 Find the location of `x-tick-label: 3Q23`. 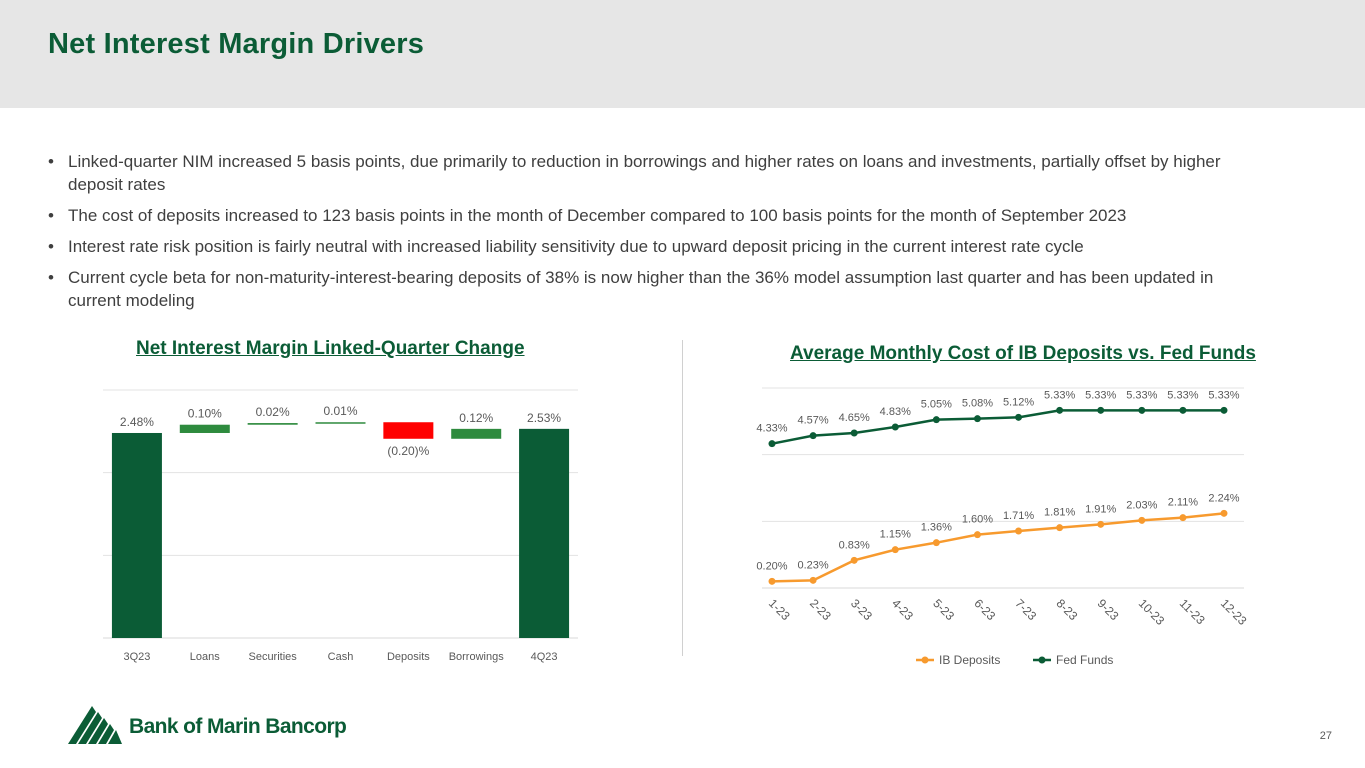

x-tick-label: 3Q23 is located at coordinates (136, 657).